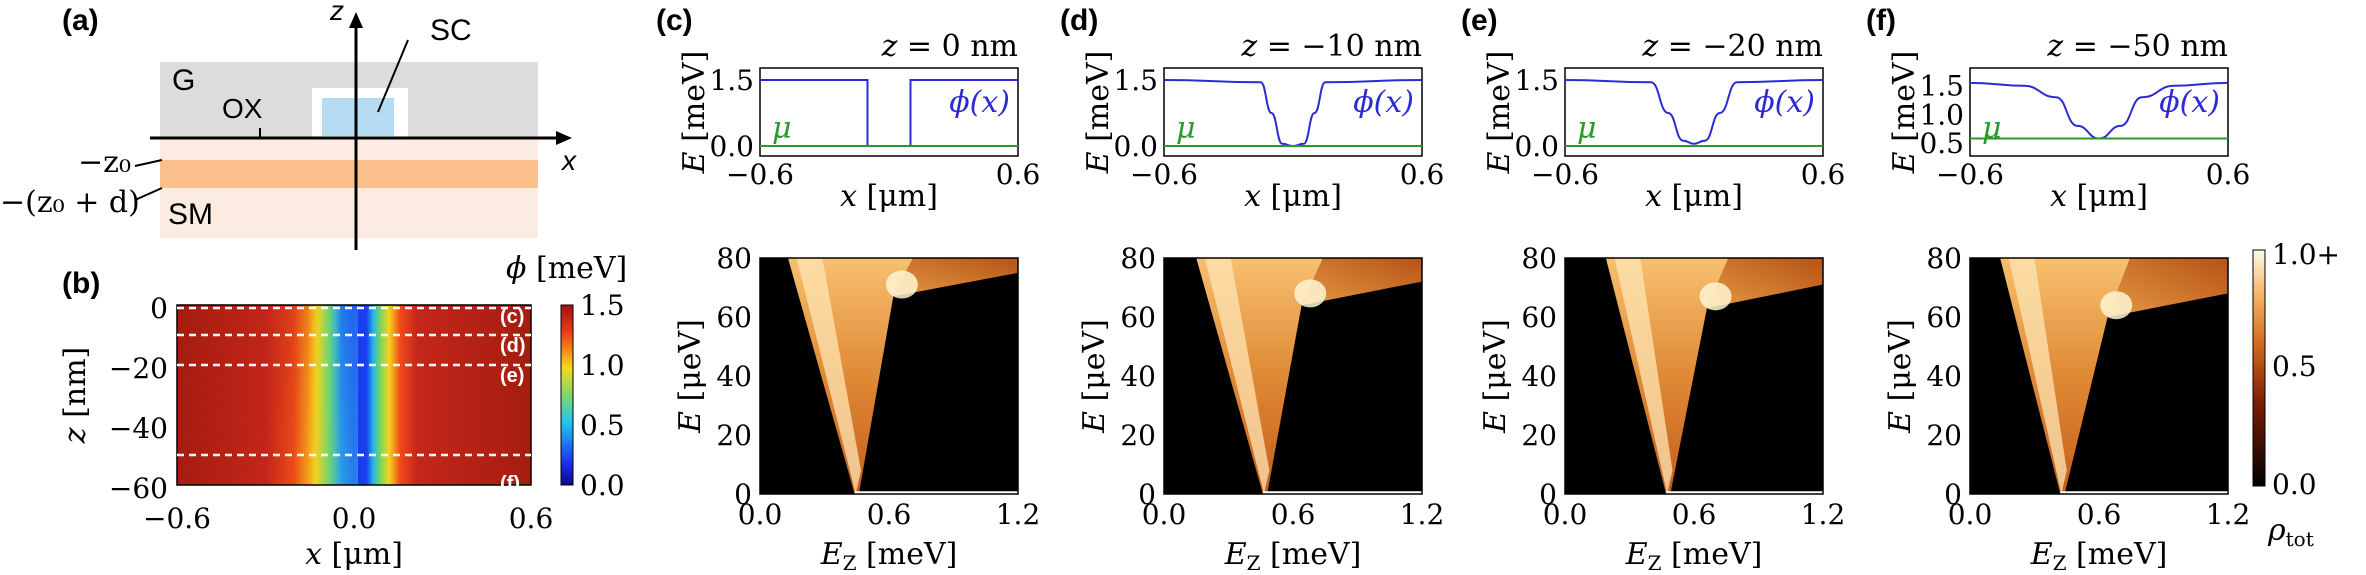 The image size is (2366, 575). Describe the element at coordinates (1694, 196) in the screenshot. I see `top-xlabel-e: x [μm]` at that location.